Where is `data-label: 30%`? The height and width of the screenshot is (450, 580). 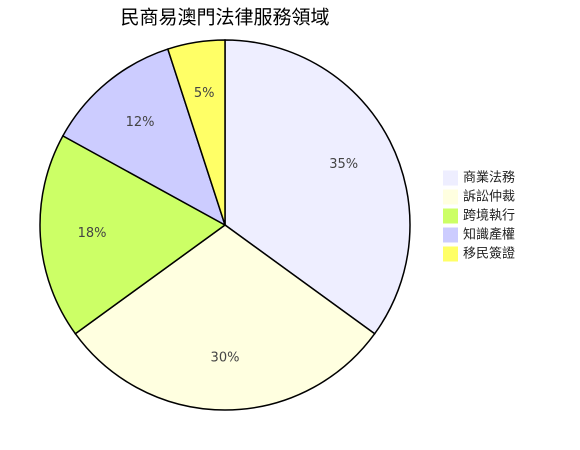 data-label: 30% is located at coordinates (225, 358).